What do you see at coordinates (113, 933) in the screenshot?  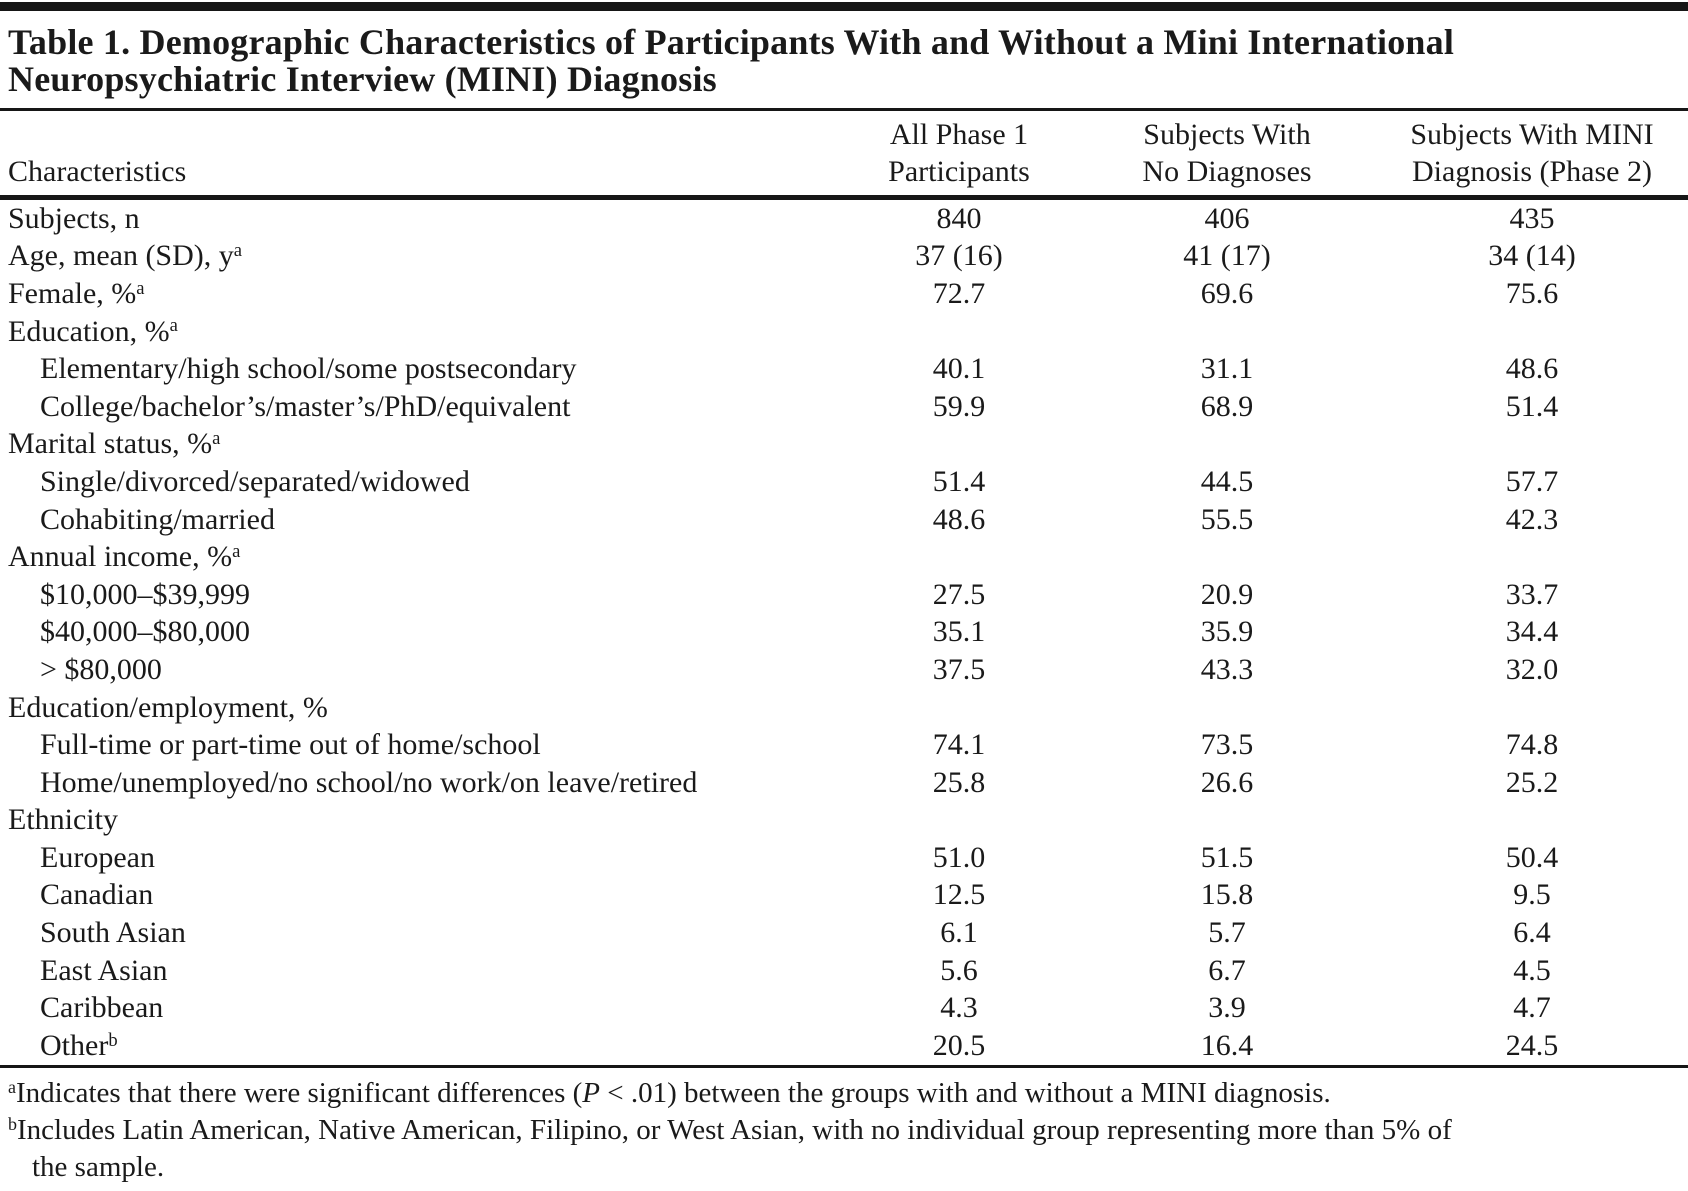 I see `row-label-text: South Asian` at bounding box center [113, 933].